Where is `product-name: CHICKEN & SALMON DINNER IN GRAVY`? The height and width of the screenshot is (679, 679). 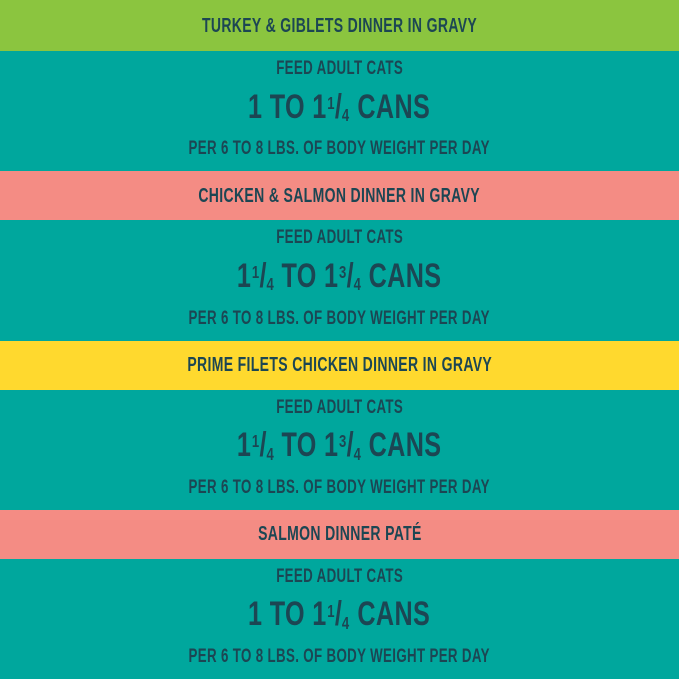 product-name: CHICKEN & SALMON DINNER IN GRAVY is located at coordinates (339, 195).